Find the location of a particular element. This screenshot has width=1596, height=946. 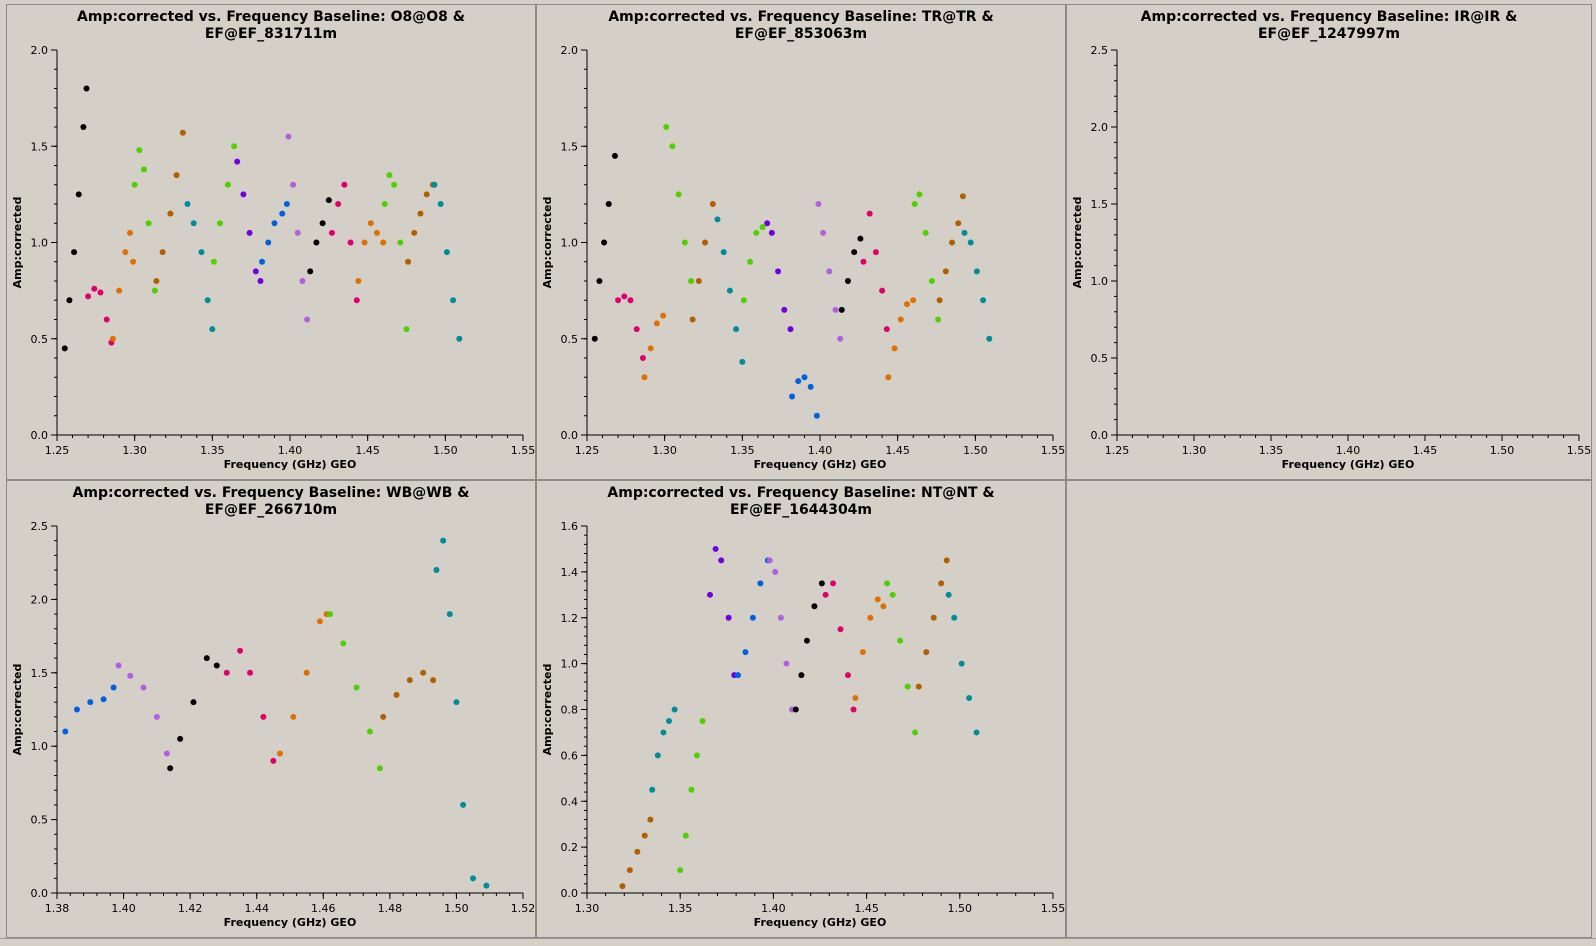

x-tick-label: 1.50 is located at coordinates (456, 908).